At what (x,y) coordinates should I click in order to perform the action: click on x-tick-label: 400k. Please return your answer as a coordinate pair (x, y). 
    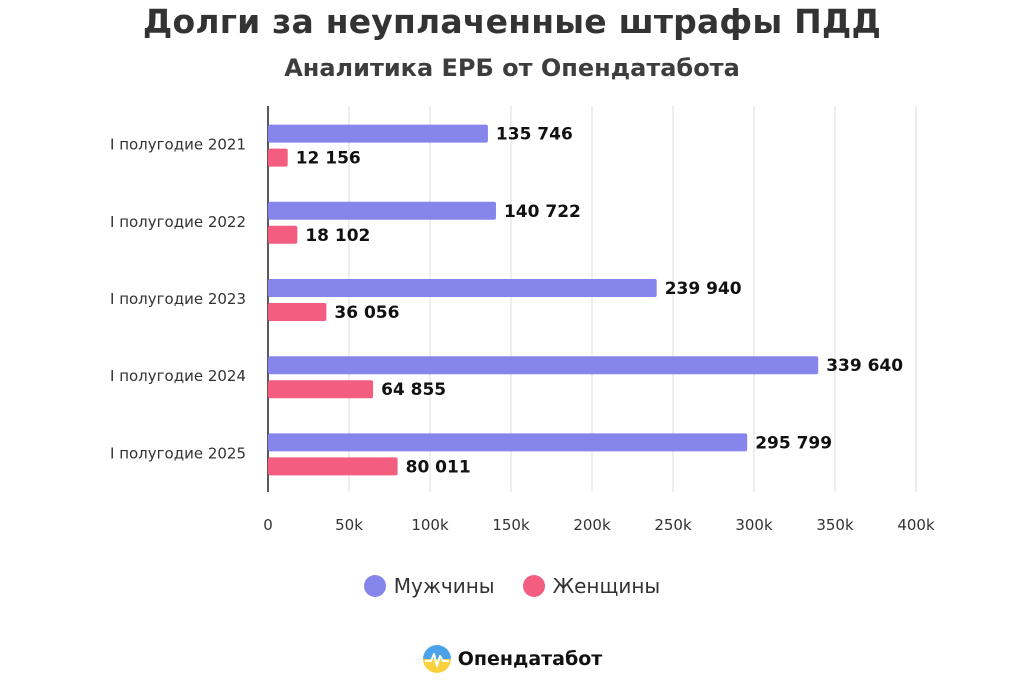
    Looking at the image, I should click on (916, 525).